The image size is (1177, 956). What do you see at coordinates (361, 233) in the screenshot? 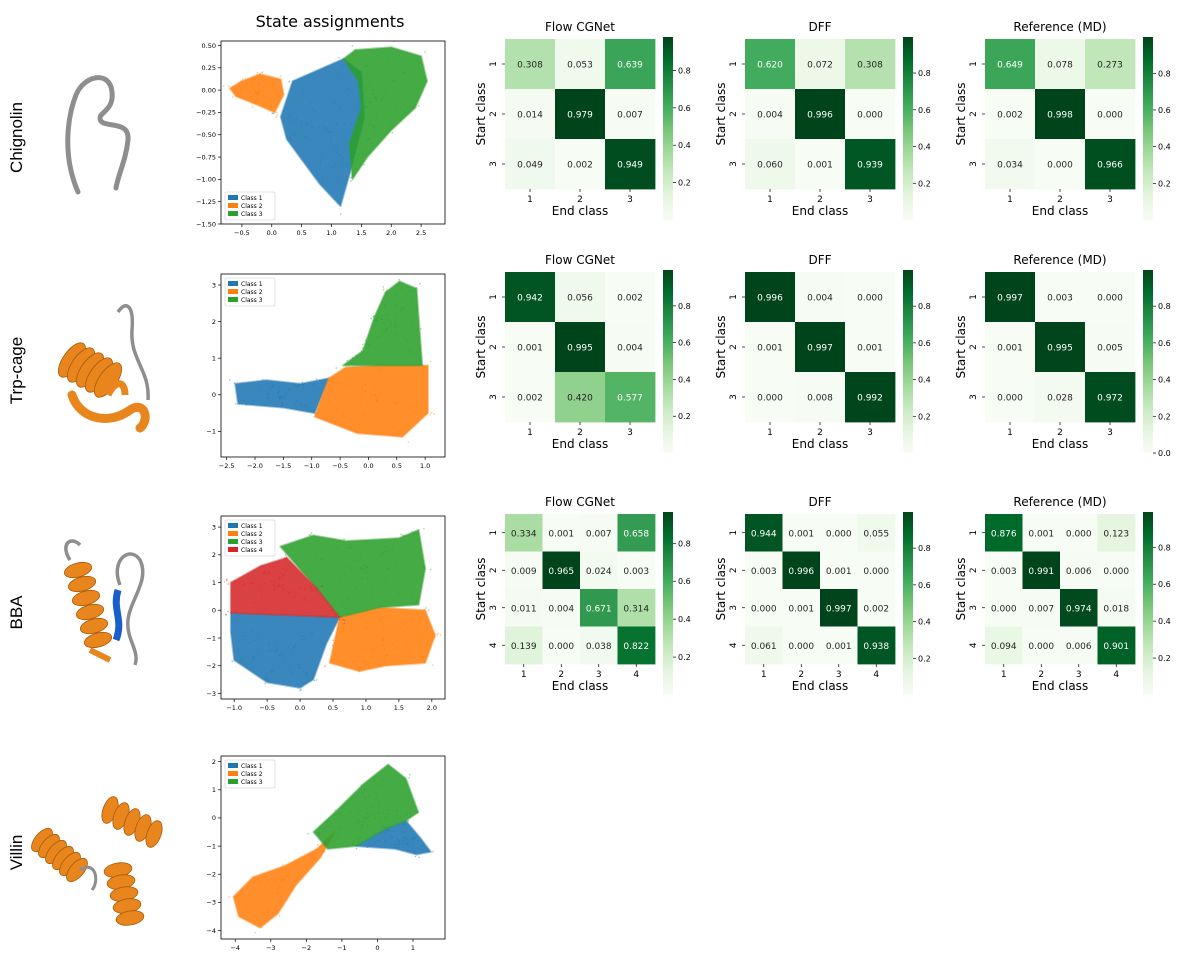
I see `x-tick-label: 1.5` at bounding box center [361, 233].